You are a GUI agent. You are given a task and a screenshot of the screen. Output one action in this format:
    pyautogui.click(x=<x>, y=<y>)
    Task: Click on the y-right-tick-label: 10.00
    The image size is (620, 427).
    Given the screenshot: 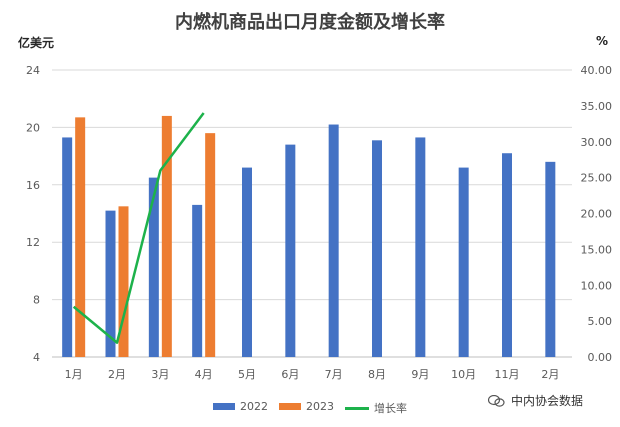 What is the action you would take?
    pyautogui.click(x=597, y=285)
    